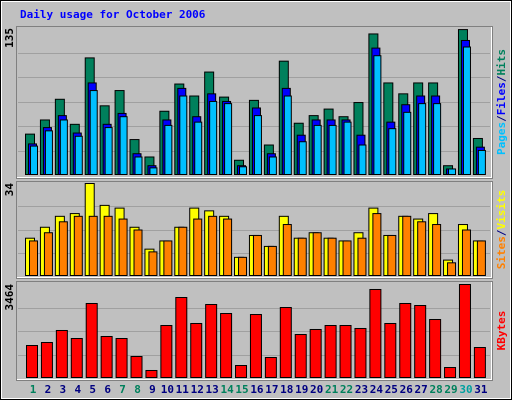 The width and height of the screenshot is (512, 400). Describe the element at coordinates (501, 62) in the screenshot. I see `legend-entry: Hits` at that location.